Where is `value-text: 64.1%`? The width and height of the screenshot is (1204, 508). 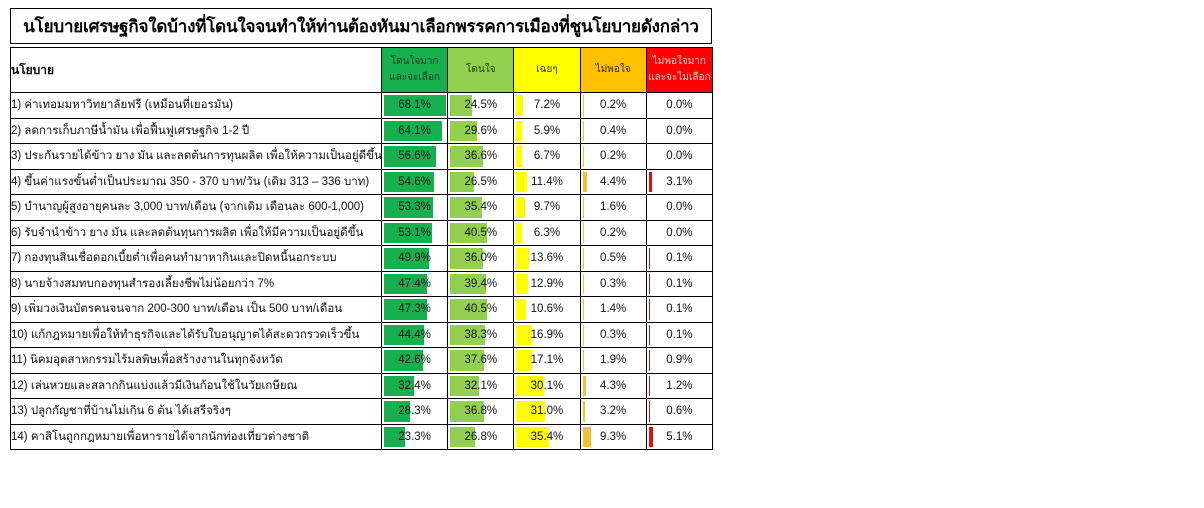
value-text: 64.1% is located at coordinates (414, 130).